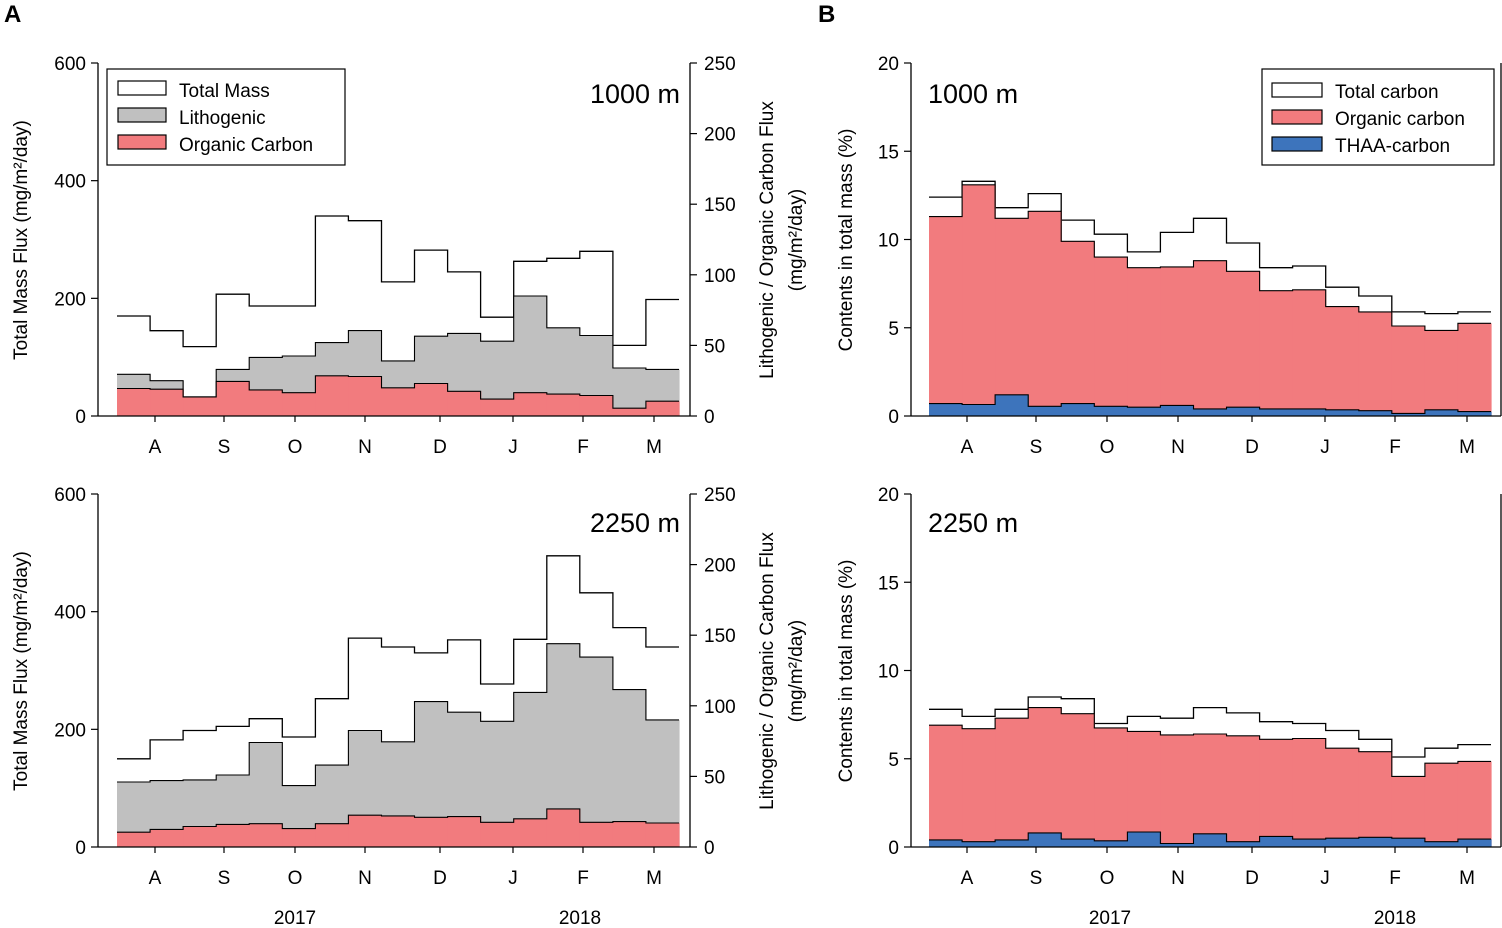  I want to click on y-tick-label-left: 400, so click(70, 182).